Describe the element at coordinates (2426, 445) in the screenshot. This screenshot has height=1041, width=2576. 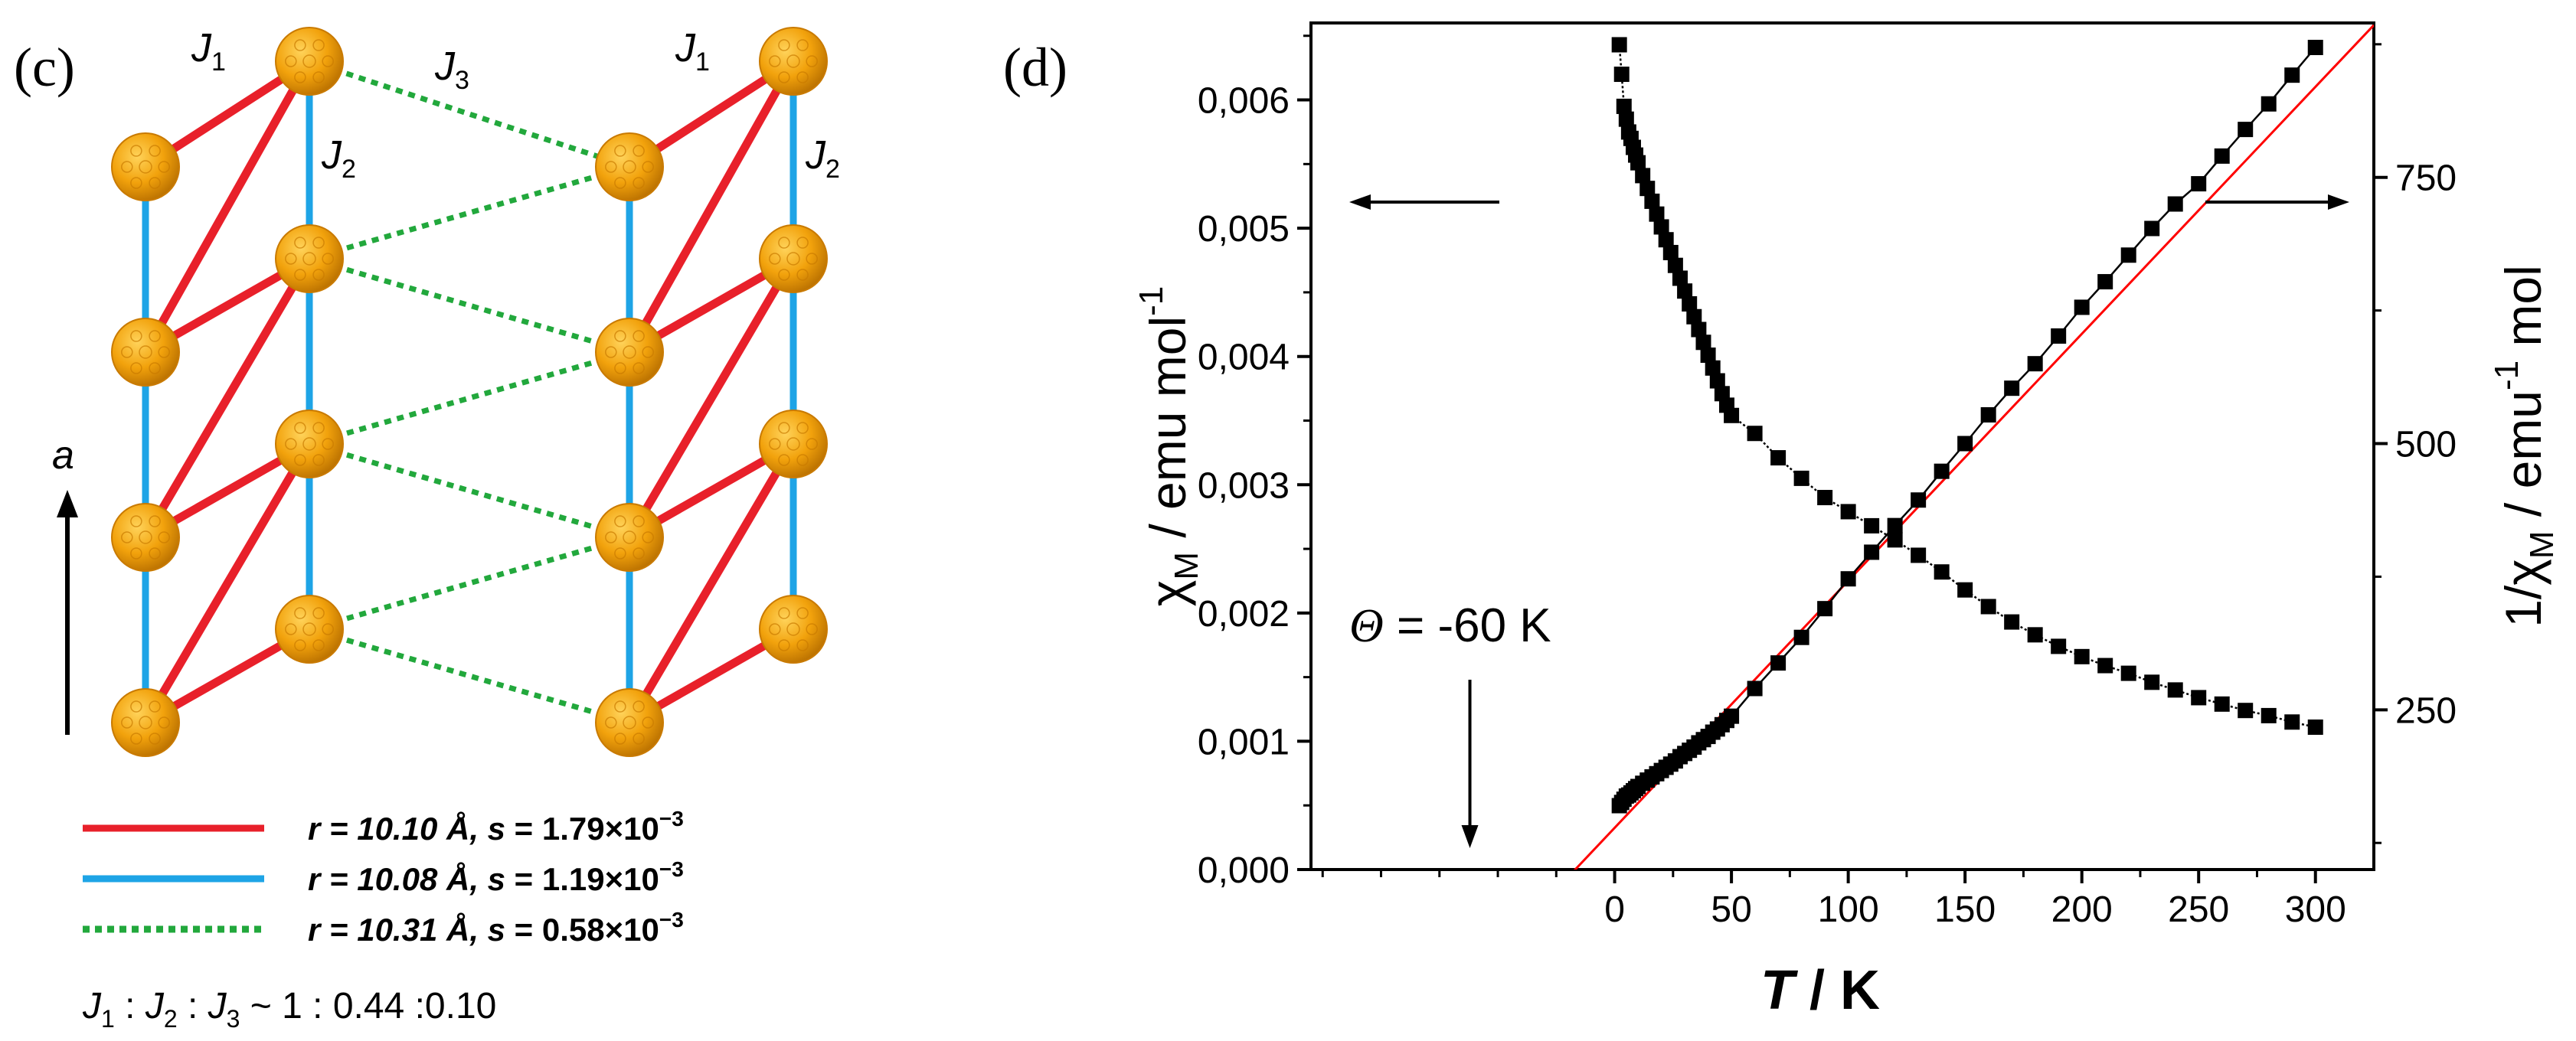
I see `y-right-tick-label: 500` at that location.